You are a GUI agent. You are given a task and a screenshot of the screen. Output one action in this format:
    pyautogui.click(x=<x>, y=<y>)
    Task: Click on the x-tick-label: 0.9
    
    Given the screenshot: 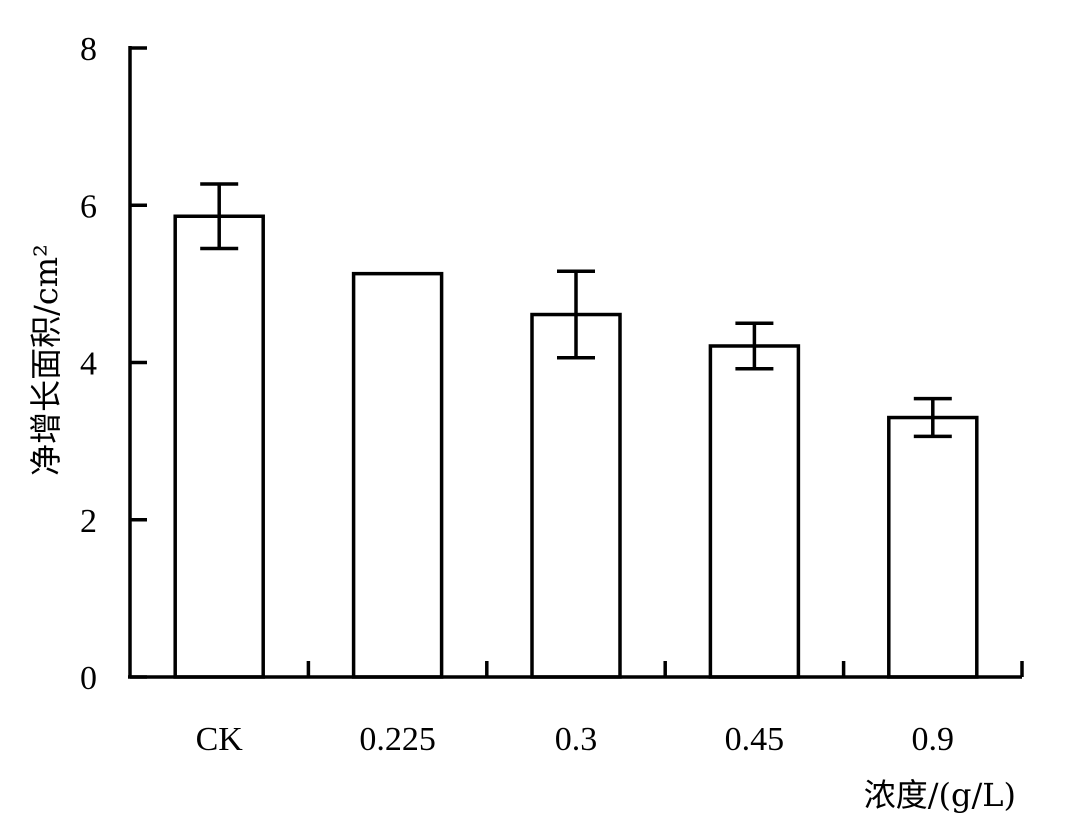 What is the action you would take?
    pyautogui.click(x=933, y=739)
    